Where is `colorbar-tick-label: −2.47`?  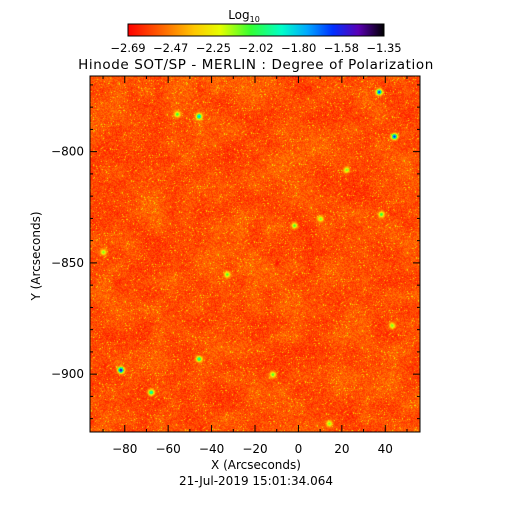
colorbar-tick-label: −2.47 is located at coordinates (170, 48).